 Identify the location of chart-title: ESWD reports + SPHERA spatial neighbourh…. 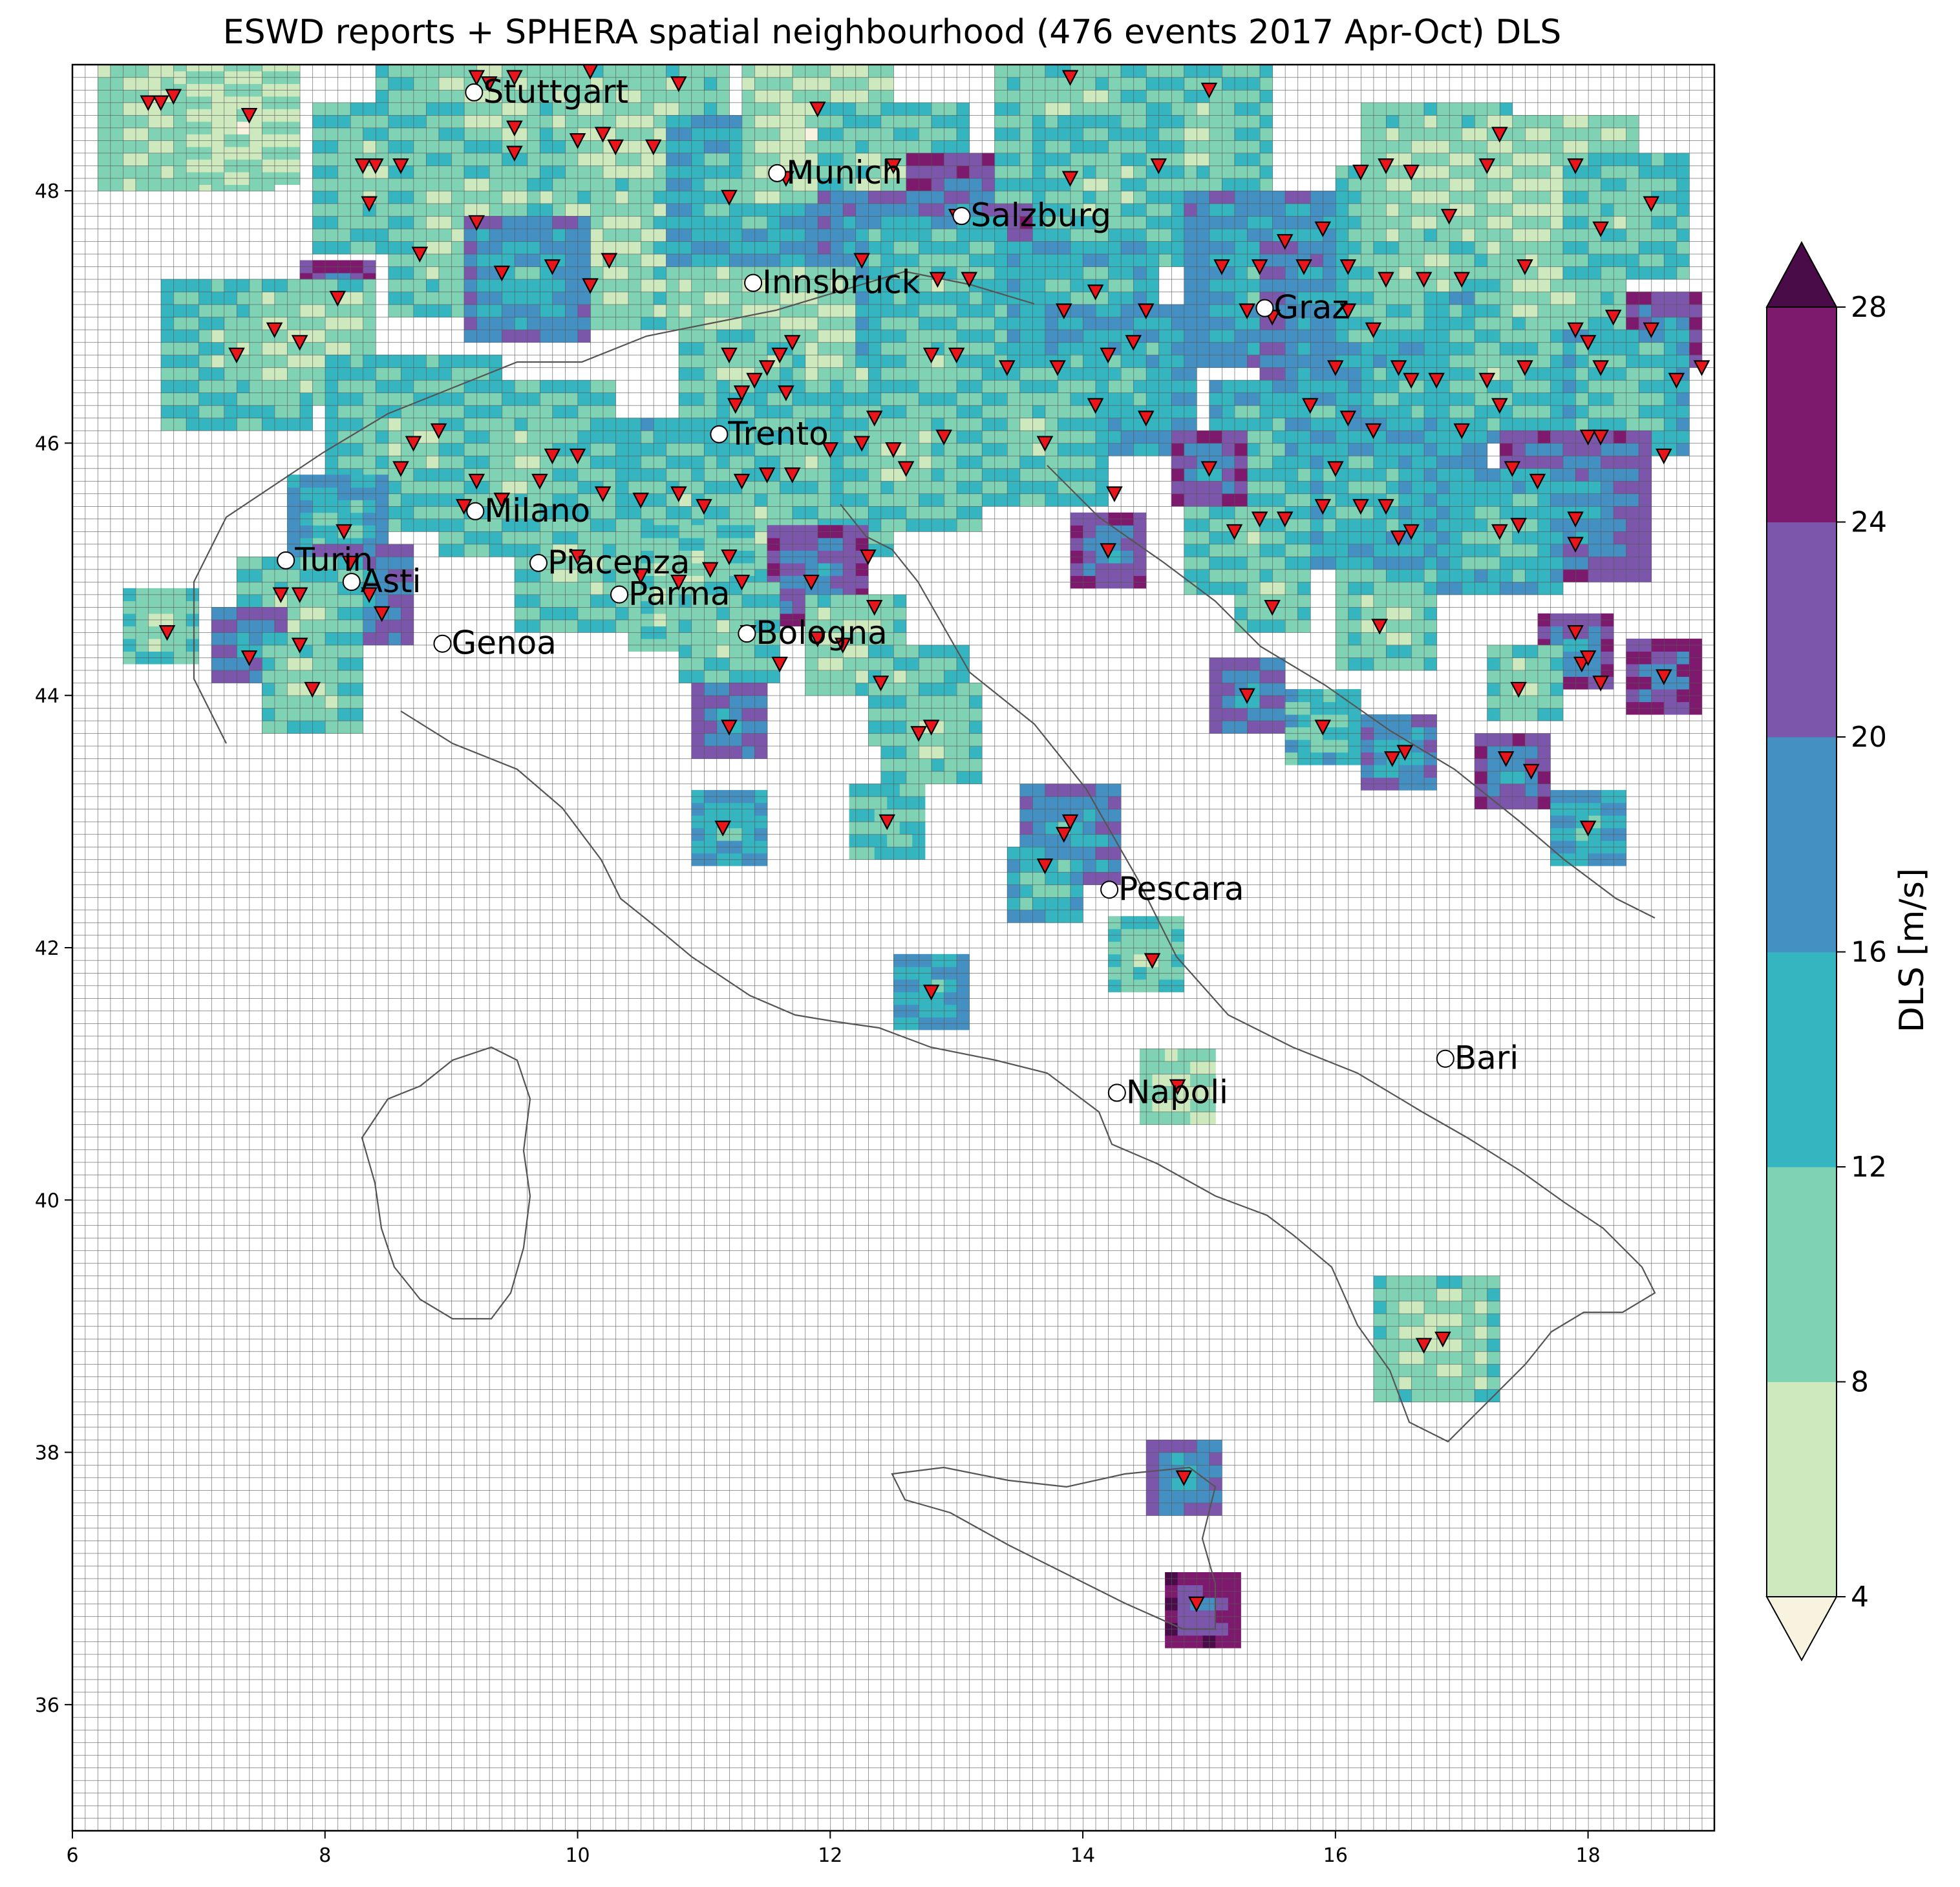
(892, 32).